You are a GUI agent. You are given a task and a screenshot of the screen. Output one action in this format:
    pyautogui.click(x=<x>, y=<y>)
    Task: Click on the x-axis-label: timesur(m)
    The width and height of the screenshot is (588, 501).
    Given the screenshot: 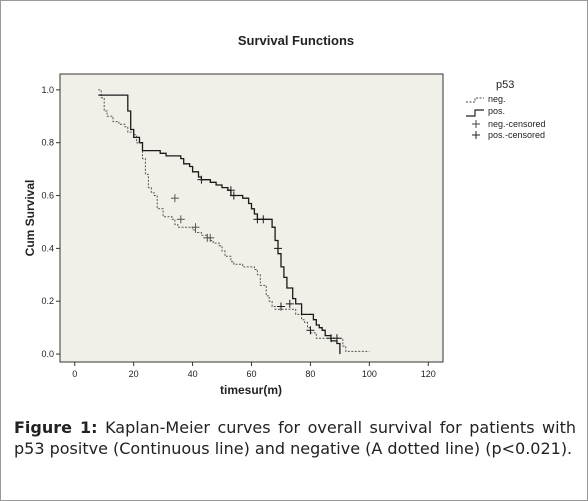 What is the action you would take?
    pyautogui.click(x=251, y=390)
    